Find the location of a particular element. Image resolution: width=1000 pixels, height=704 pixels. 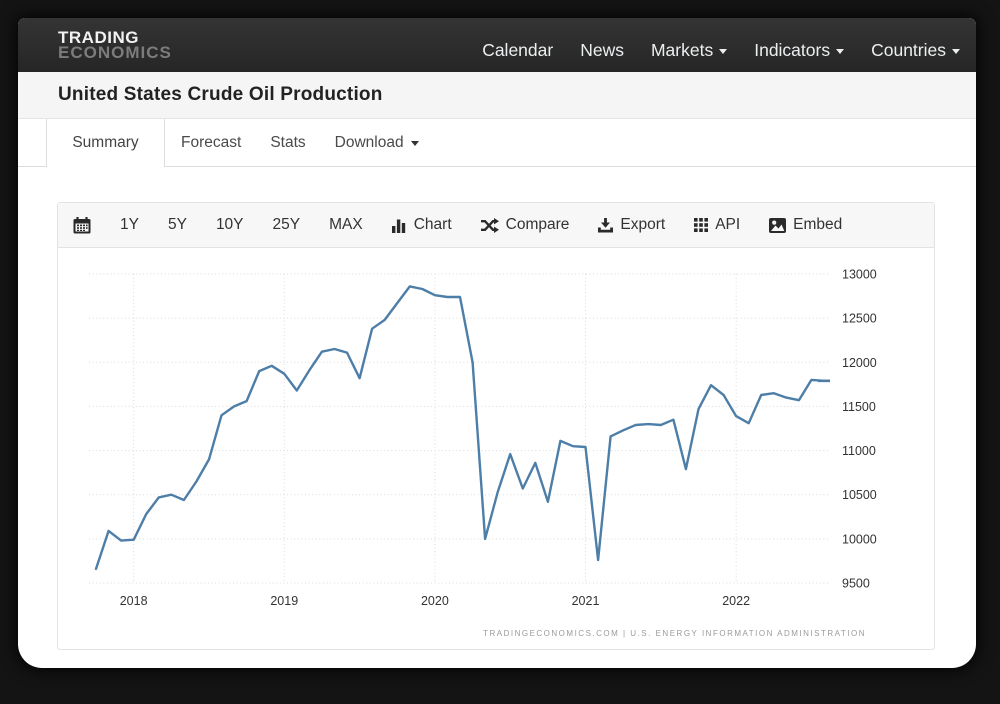

y-axis-label: 11500 is located at coordinates (859, 407).